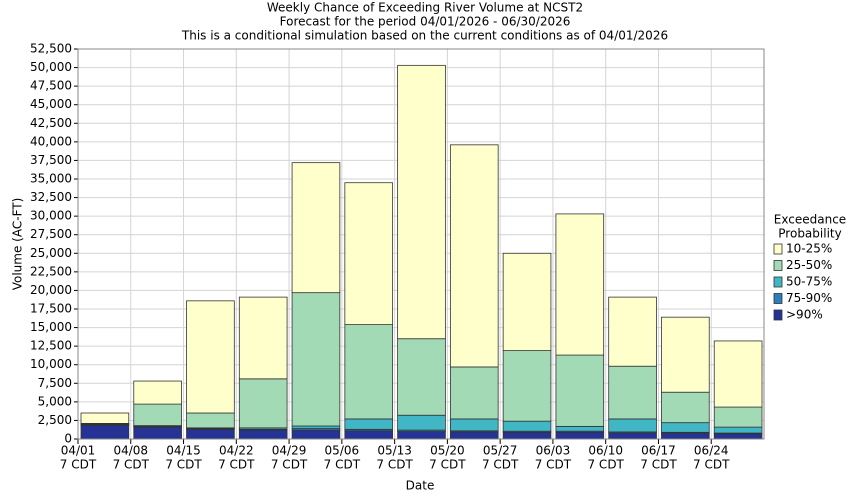  I want to click on y-tick-label: 25,000, so click(51, 253).